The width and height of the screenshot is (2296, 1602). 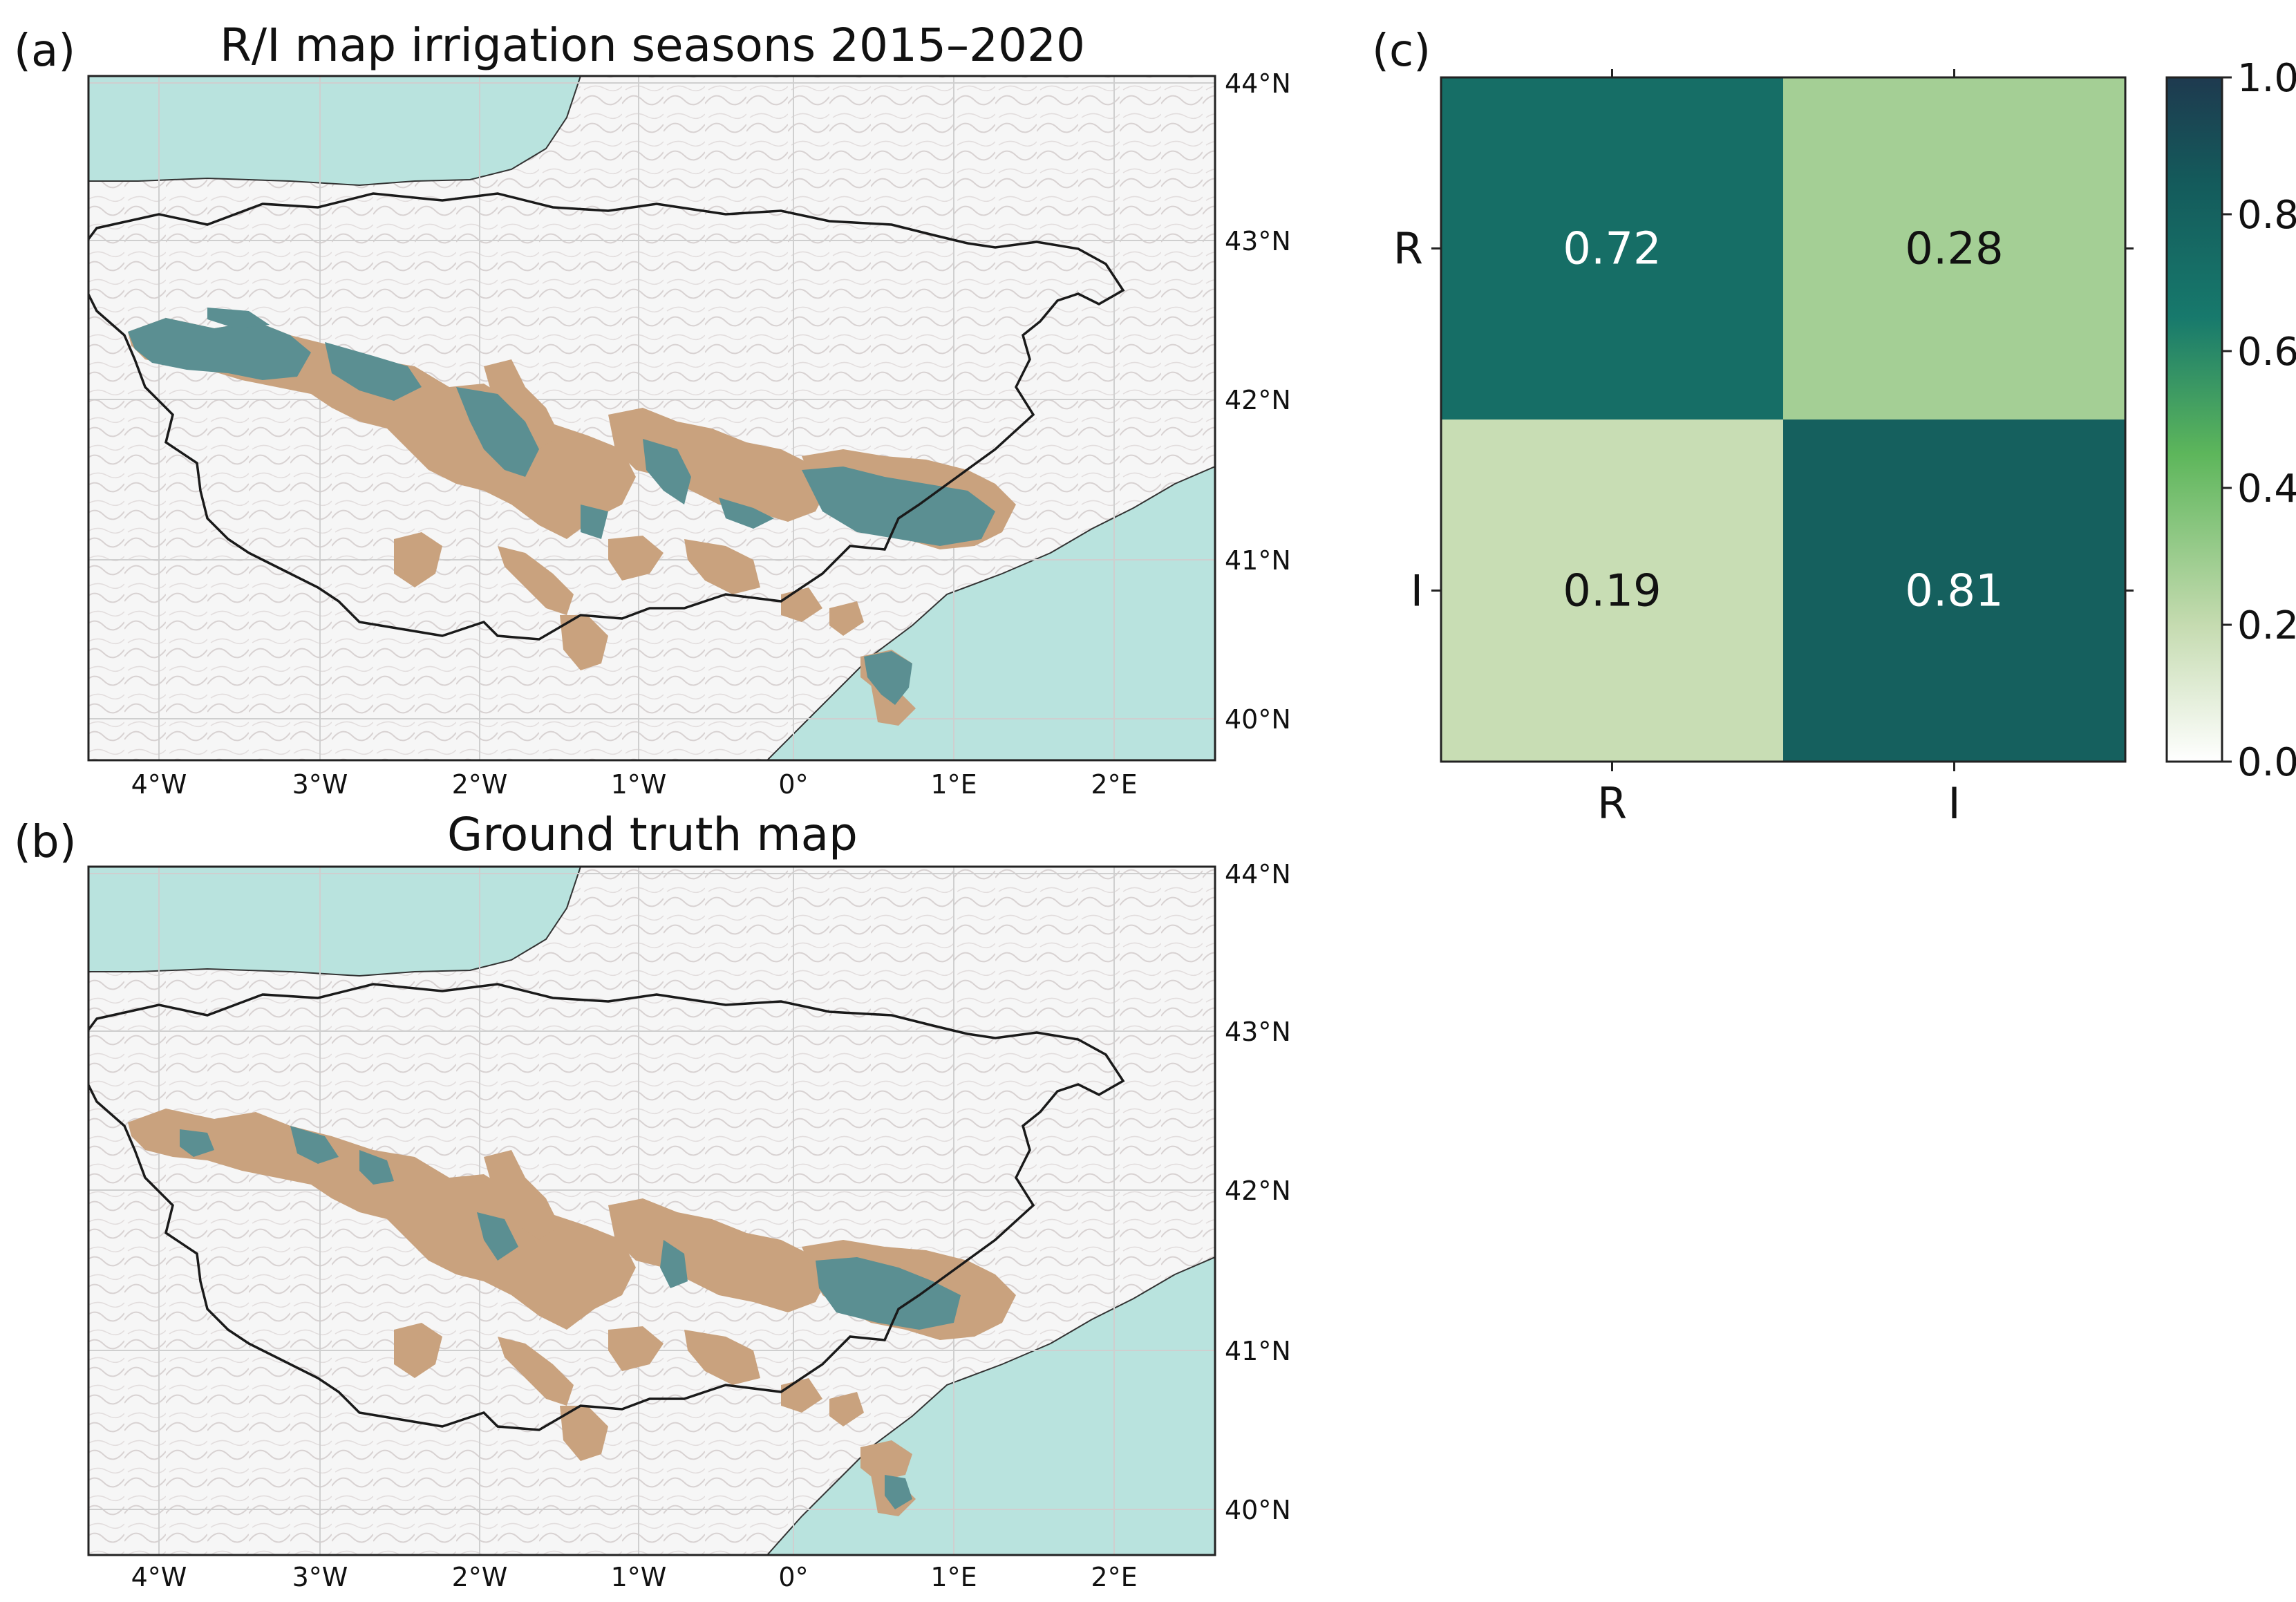 What do you see at coordinates (2267, 215) in the screenshot?
I see `colorbar-tick-label: 0.8` at bounding box center [2267, 215].